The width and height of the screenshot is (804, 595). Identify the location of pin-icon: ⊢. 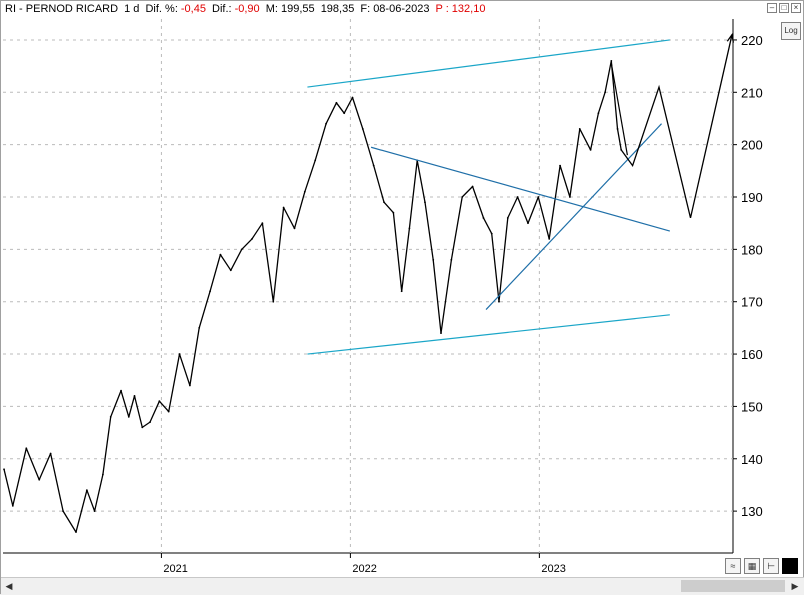
(771, 566).